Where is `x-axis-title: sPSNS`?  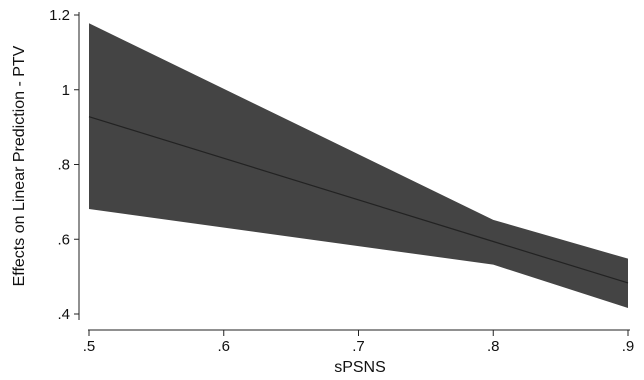
x-axis-title: sPSNS is located at coordinates (360, 367).